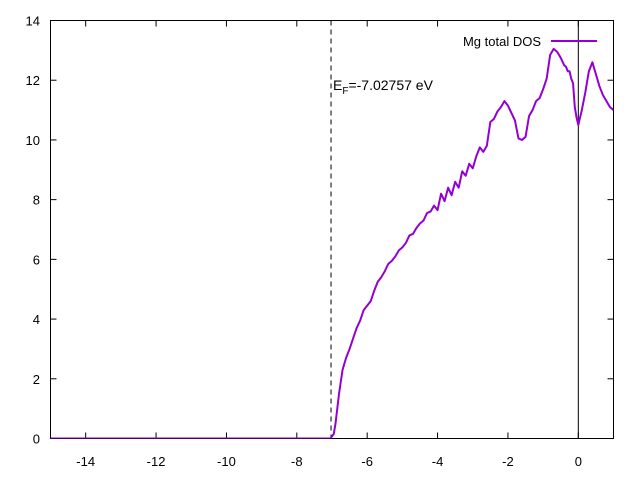 This screenshot has width=640, height=480. I want to click on fermi-level-annotation: EF=-7.02757 eV, so click(383, 87).